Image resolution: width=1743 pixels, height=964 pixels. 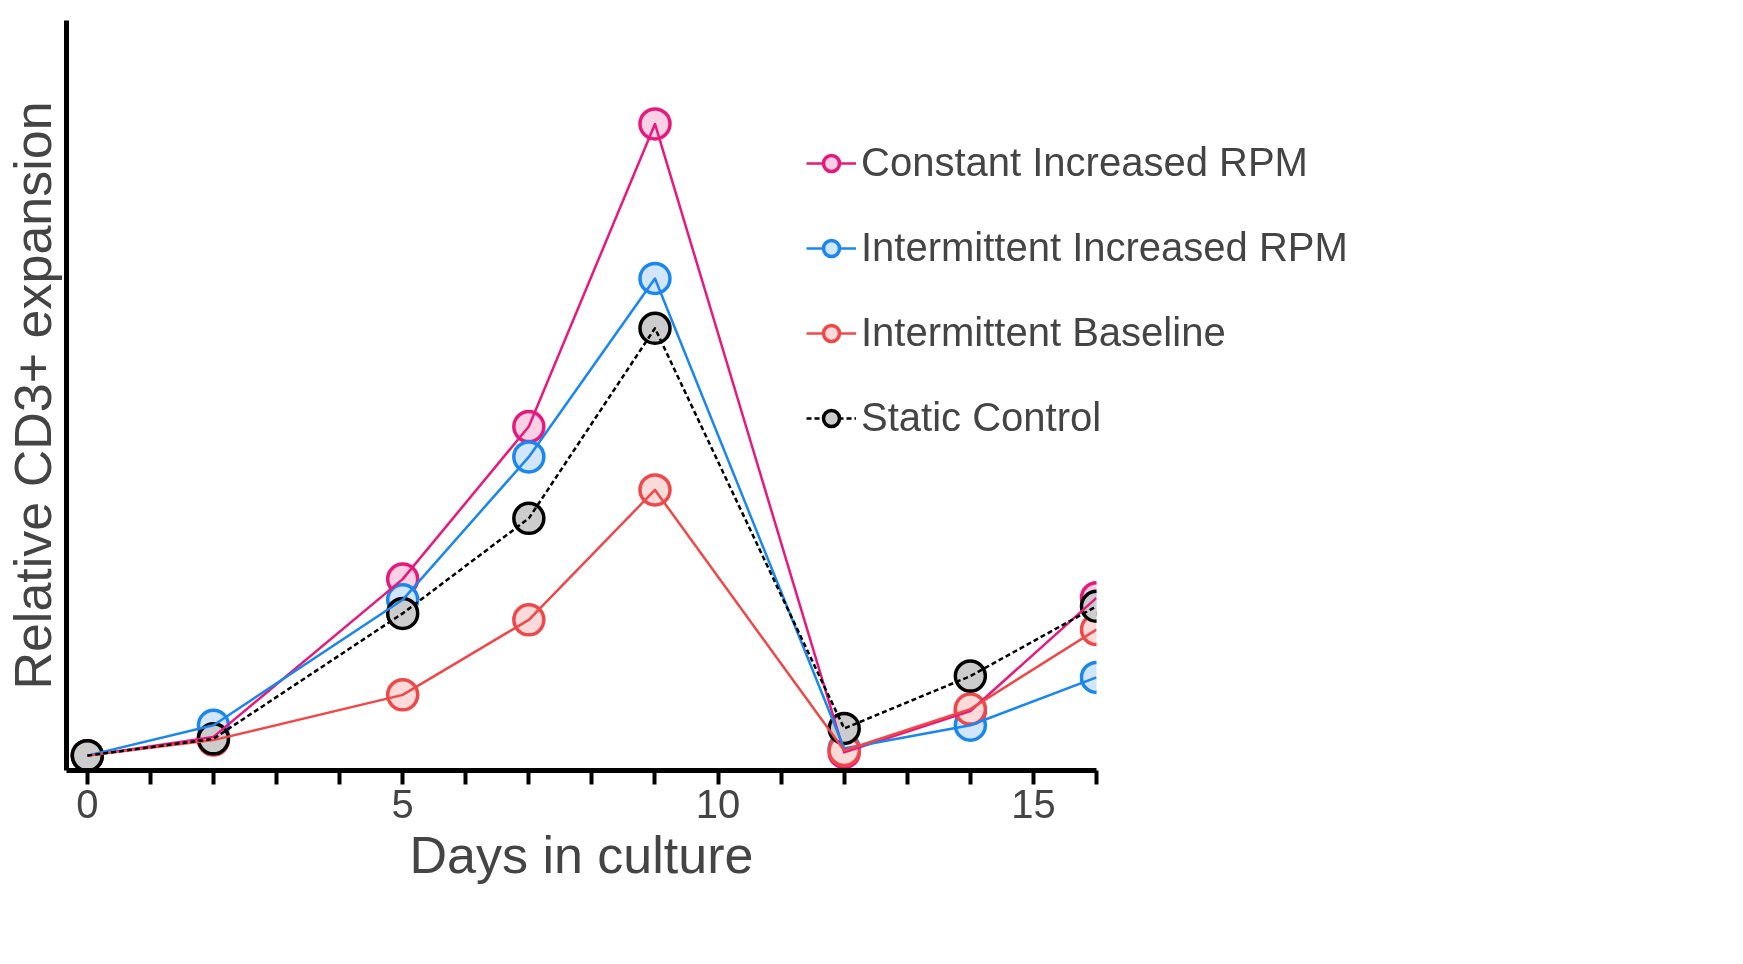 I want to click on y-axis-title: Relative CD3+ expansion, so click(x=32, y=395).